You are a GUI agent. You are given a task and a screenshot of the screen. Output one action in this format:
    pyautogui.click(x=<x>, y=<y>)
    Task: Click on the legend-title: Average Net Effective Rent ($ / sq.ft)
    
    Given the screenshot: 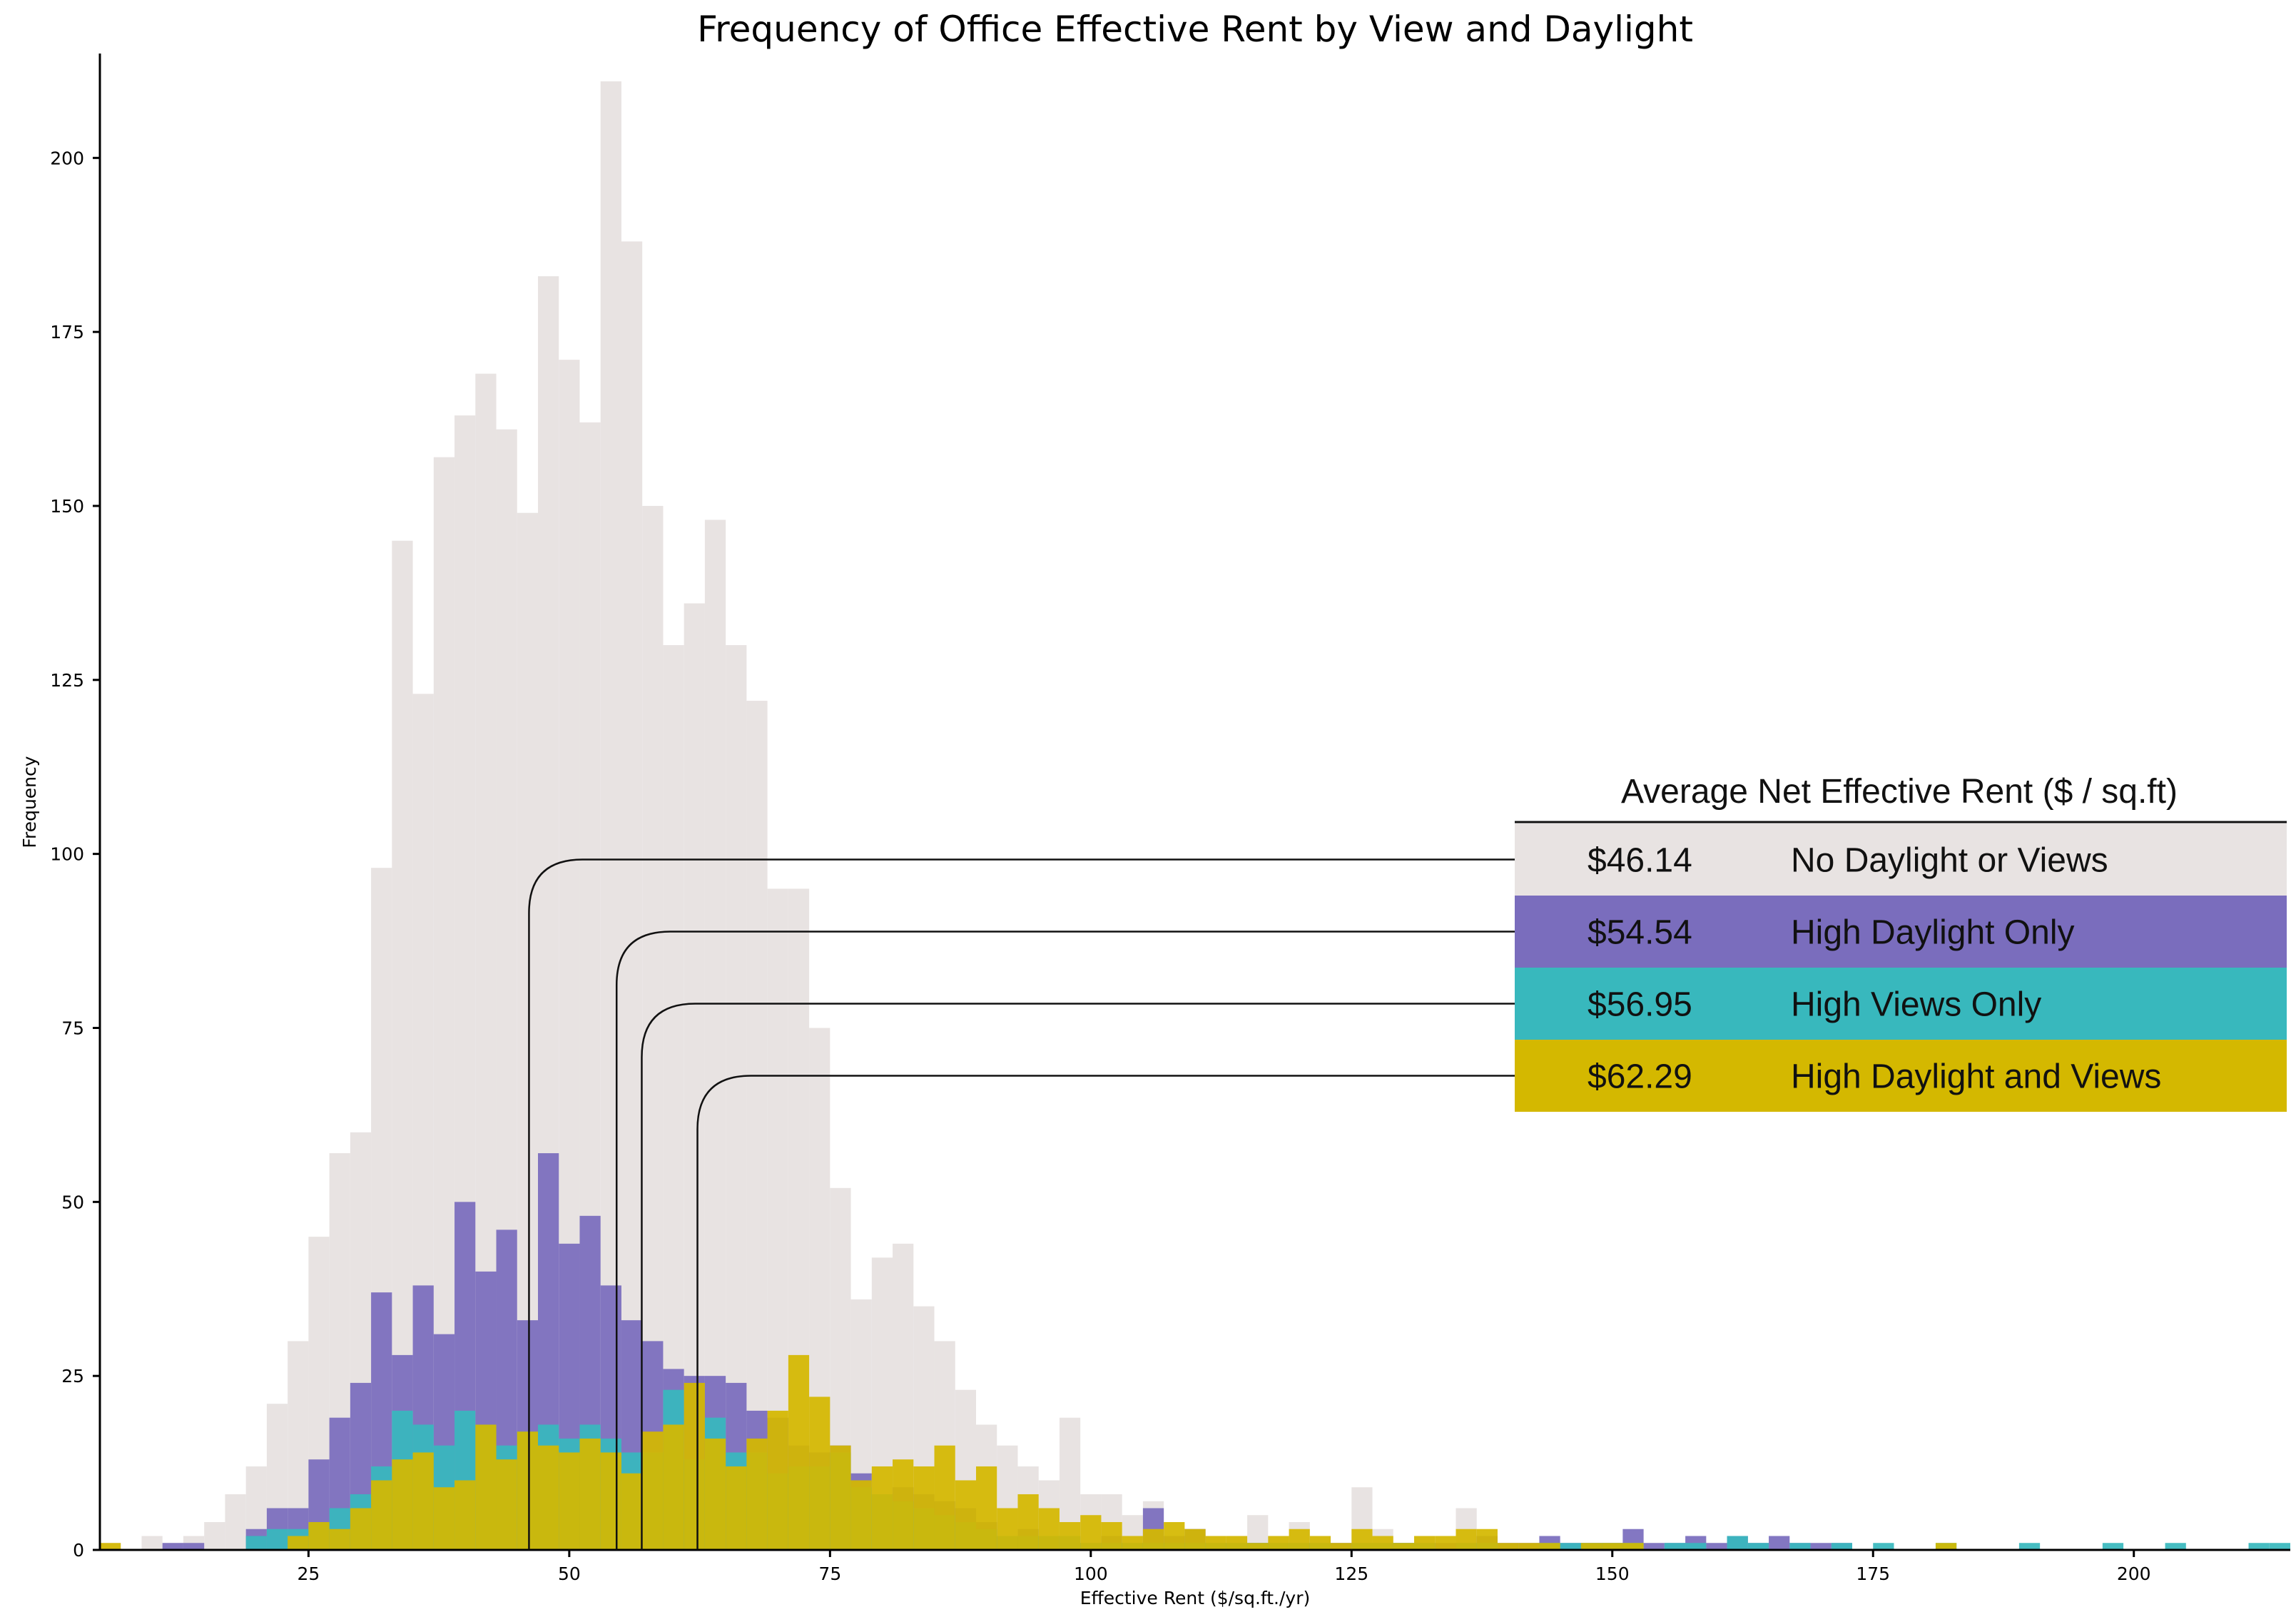 What is the action you would take?
    pyautogui.click(x=1899, y=792)
    